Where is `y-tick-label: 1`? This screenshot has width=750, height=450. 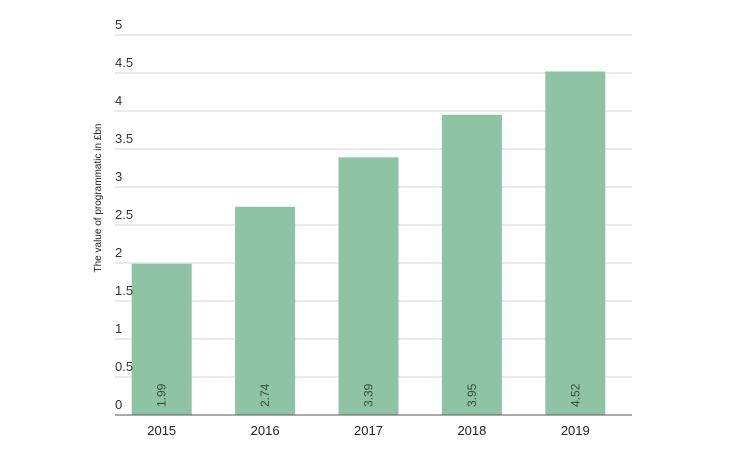 y-tick-label: 1 is located at coordinates (118, 328).